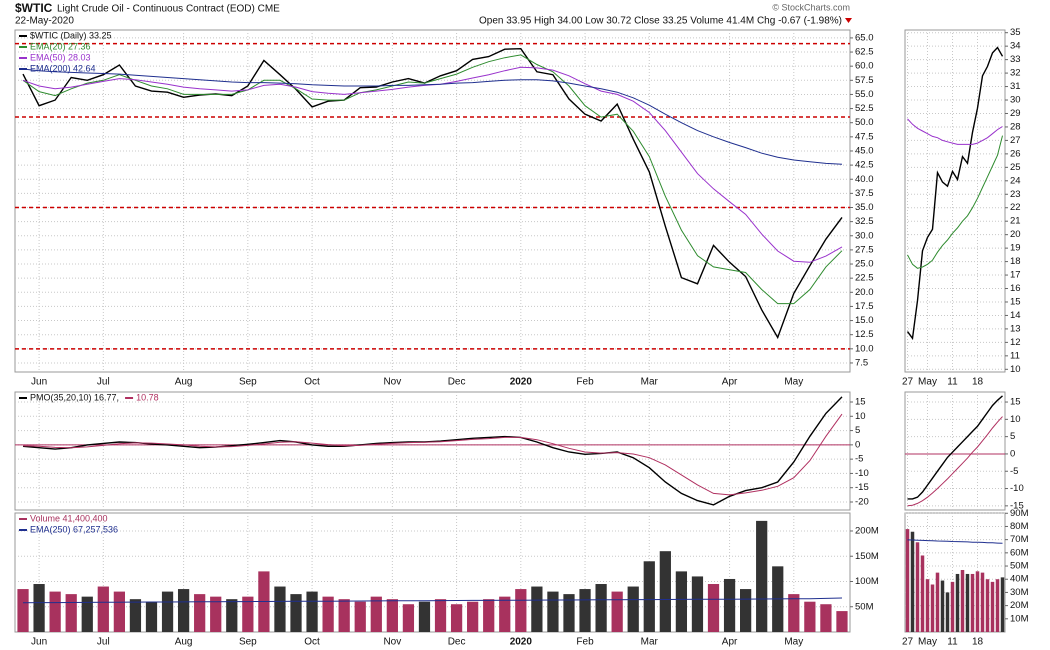 The width and height of the screenshot is (1050, 650). I want to click on y-tick-label: 80M, so click(1019, 526).